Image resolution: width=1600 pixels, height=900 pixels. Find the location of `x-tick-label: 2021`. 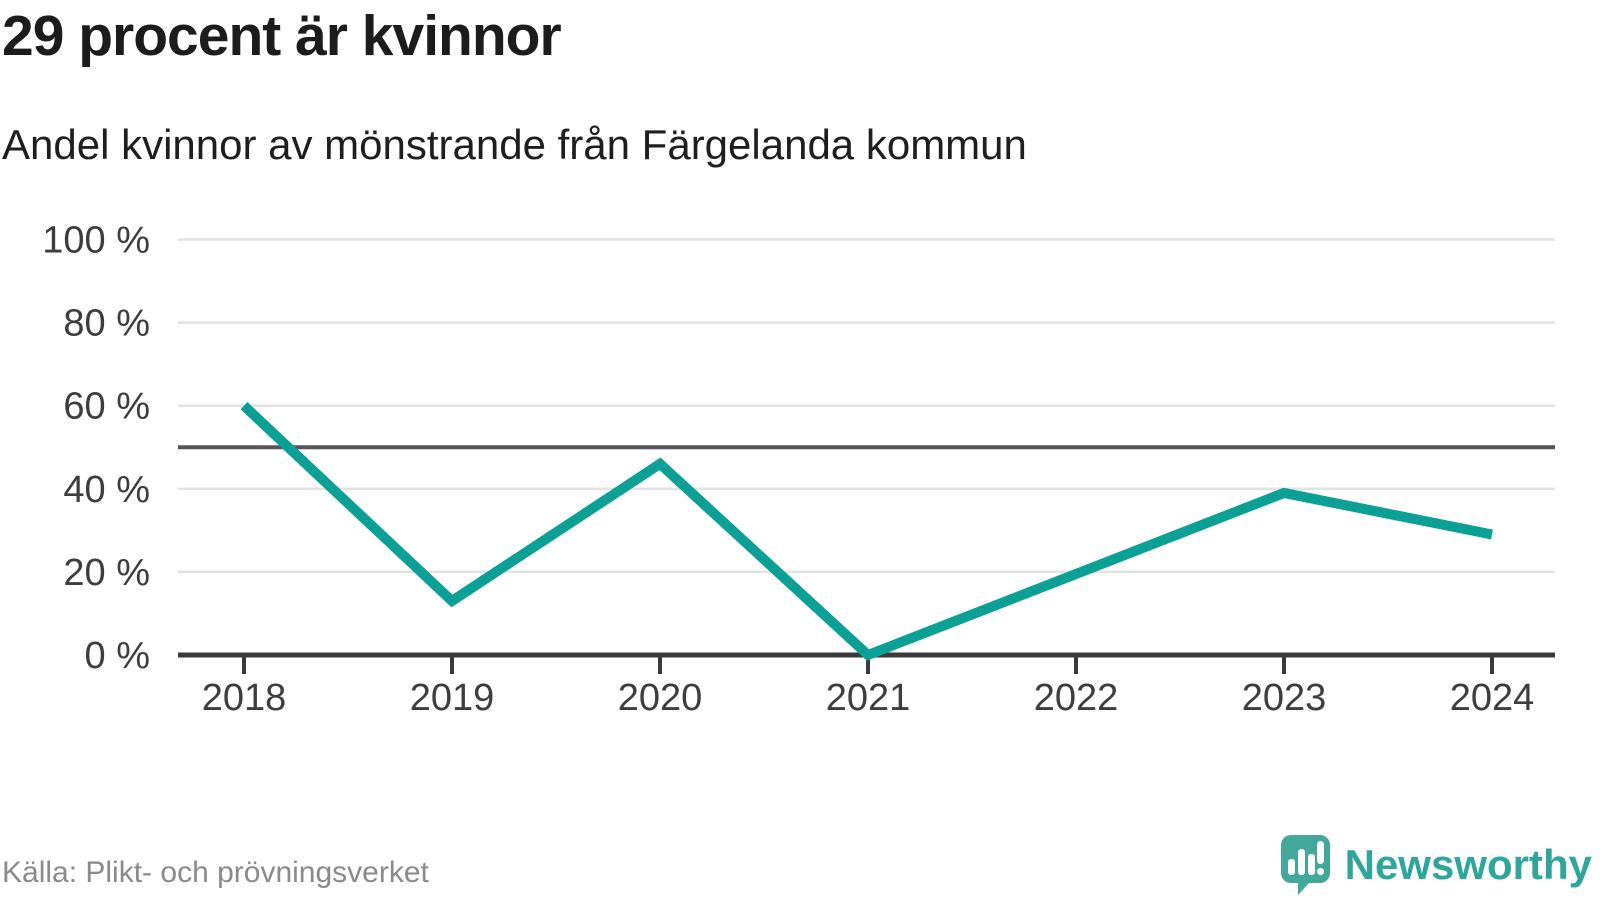

x-tick-label: 2021 is located at coordinates (868, 698).